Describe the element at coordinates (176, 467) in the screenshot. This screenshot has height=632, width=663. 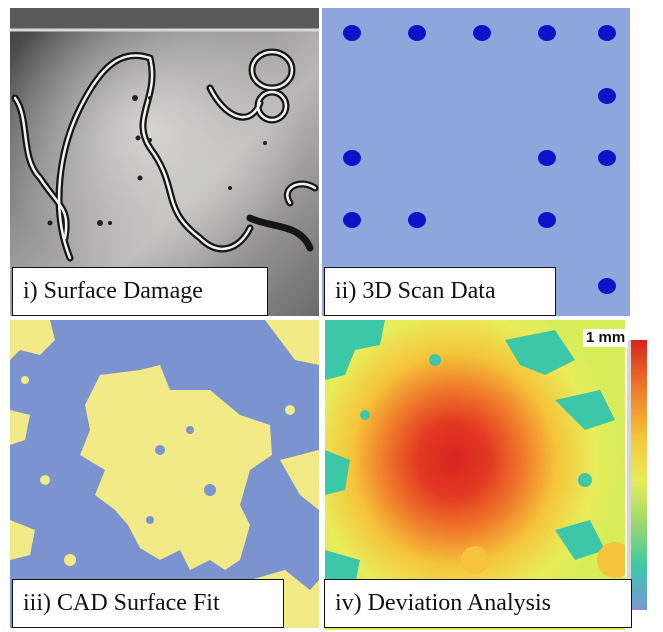
I see `fit-region` at that location.